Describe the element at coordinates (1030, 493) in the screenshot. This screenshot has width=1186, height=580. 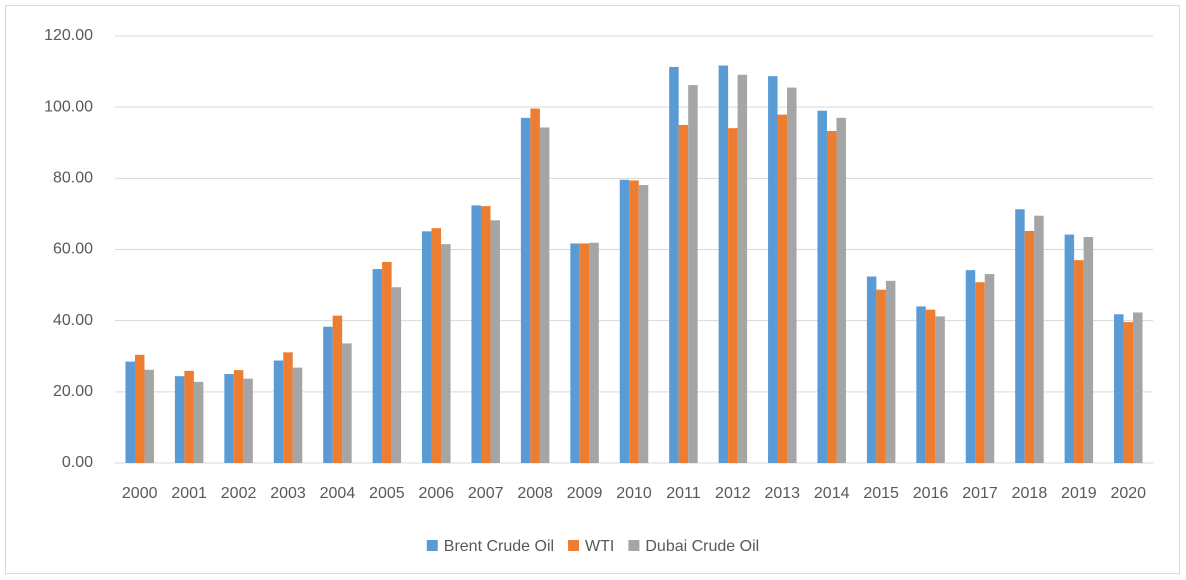
I see `x-tick-label: 2018` at that location.